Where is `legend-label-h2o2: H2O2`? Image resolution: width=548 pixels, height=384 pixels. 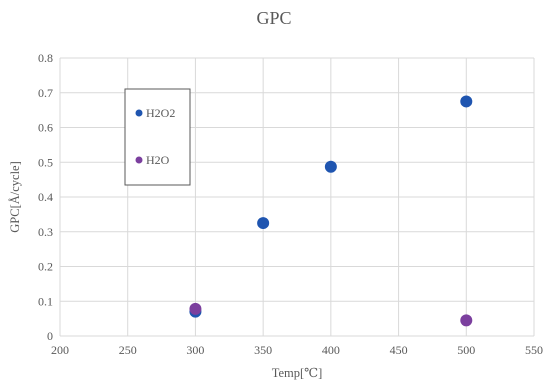 legend-label-h2o2: H2O2 is located at coordinates (160, 113).